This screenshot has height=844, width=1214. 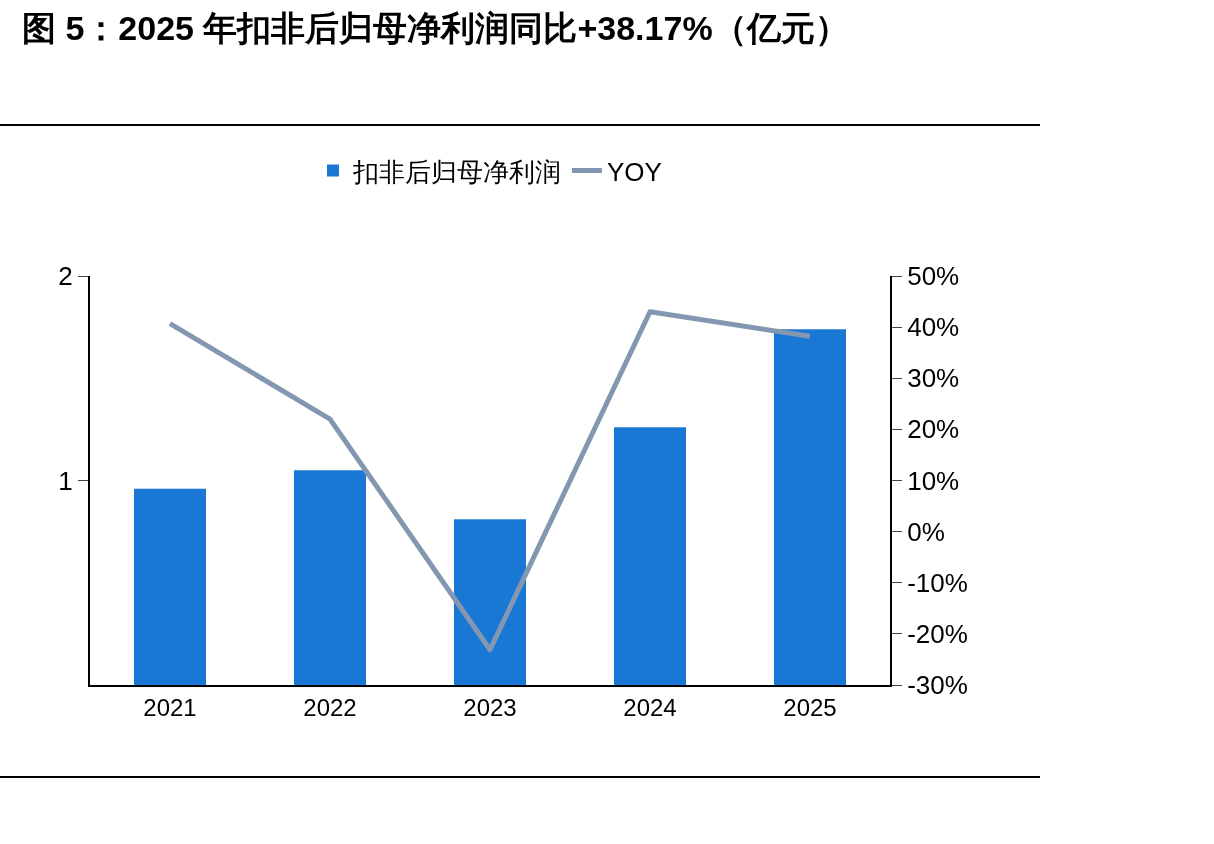 I want to click on y2-tick-label: 30%, so click(x=933, y=378).